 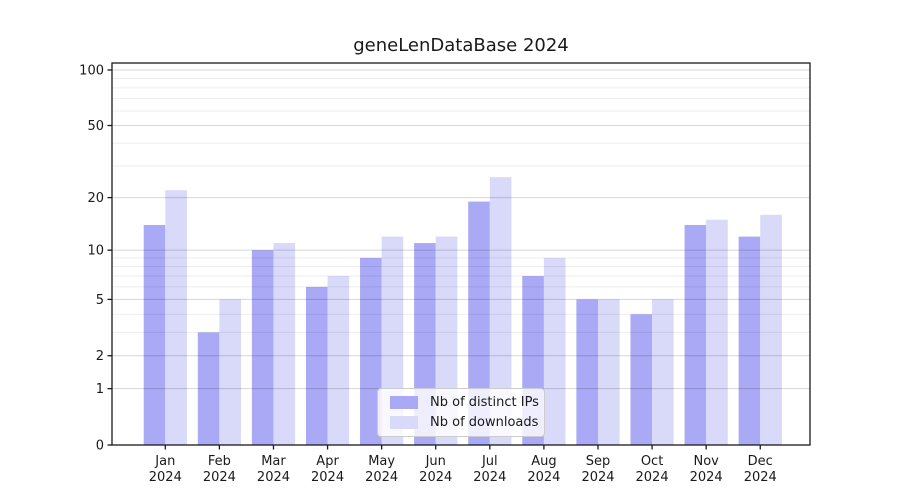 What do you see at coordinates (543, 461) in the screenshot?
I see `x-tick-label: Aug` at bounding box center [543, 461].